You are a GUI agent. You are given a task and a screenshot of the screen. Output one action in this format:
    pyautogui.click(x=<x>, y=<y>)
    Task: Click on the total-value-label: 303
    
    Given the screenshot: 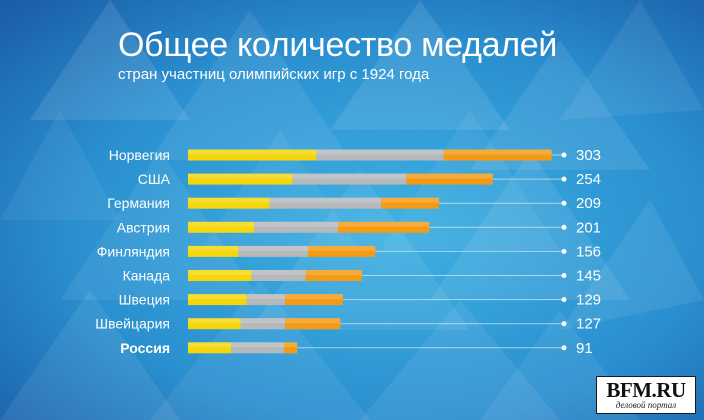 What is the action you would take?
    pyautogui.click(x=588, y=155)
    